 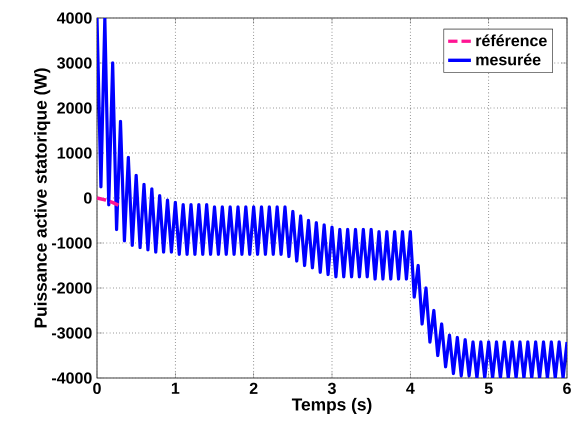 What do you see at coordinates (488, 388) in the screenshot?
I see `x-tick-label: 5` at bounding box center [488, 388].